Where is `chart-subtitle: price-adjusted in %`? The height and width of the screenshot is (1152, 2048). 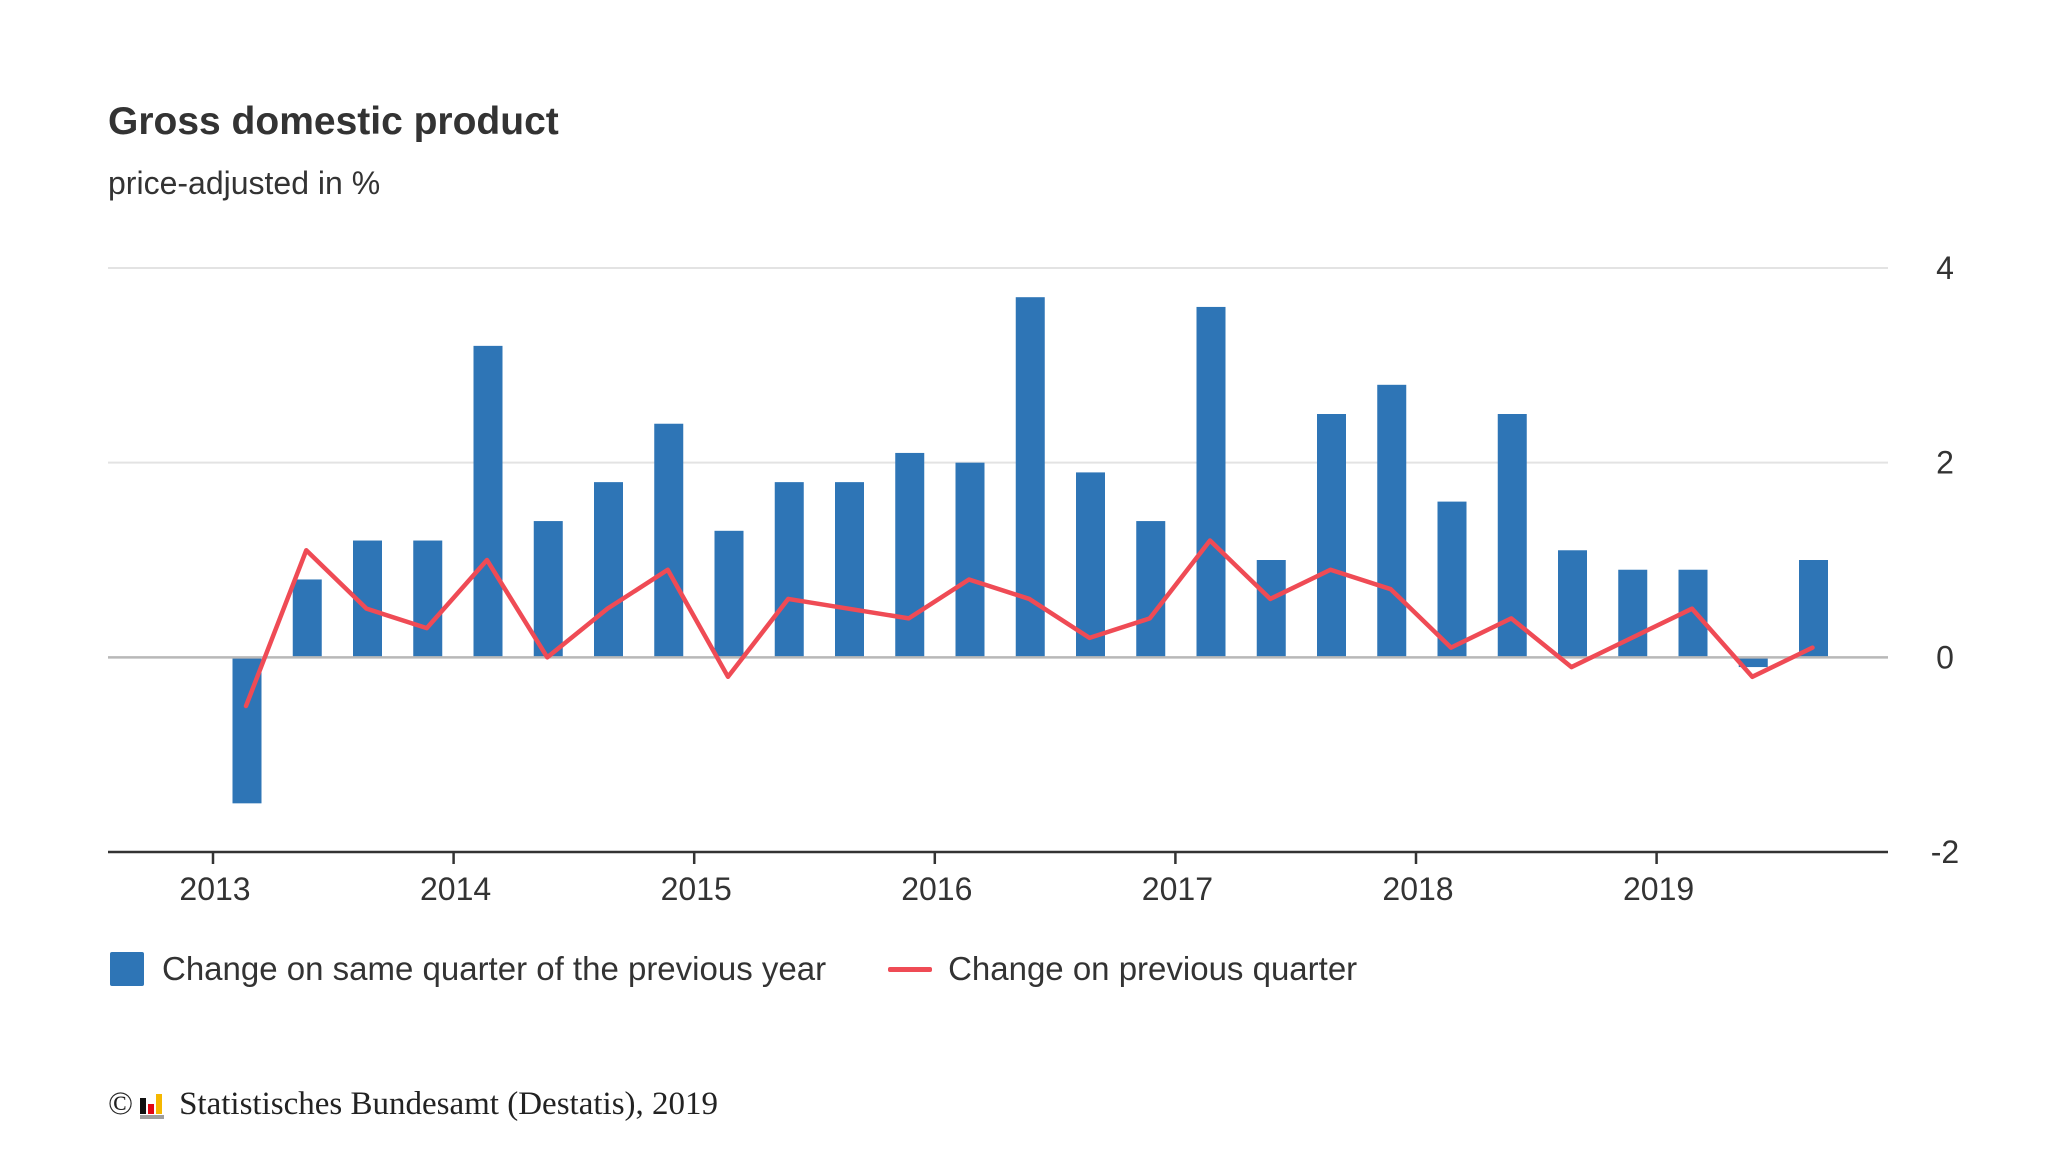
chart-subtitle: price-adjusted in % is located at coordinates (244, 183).